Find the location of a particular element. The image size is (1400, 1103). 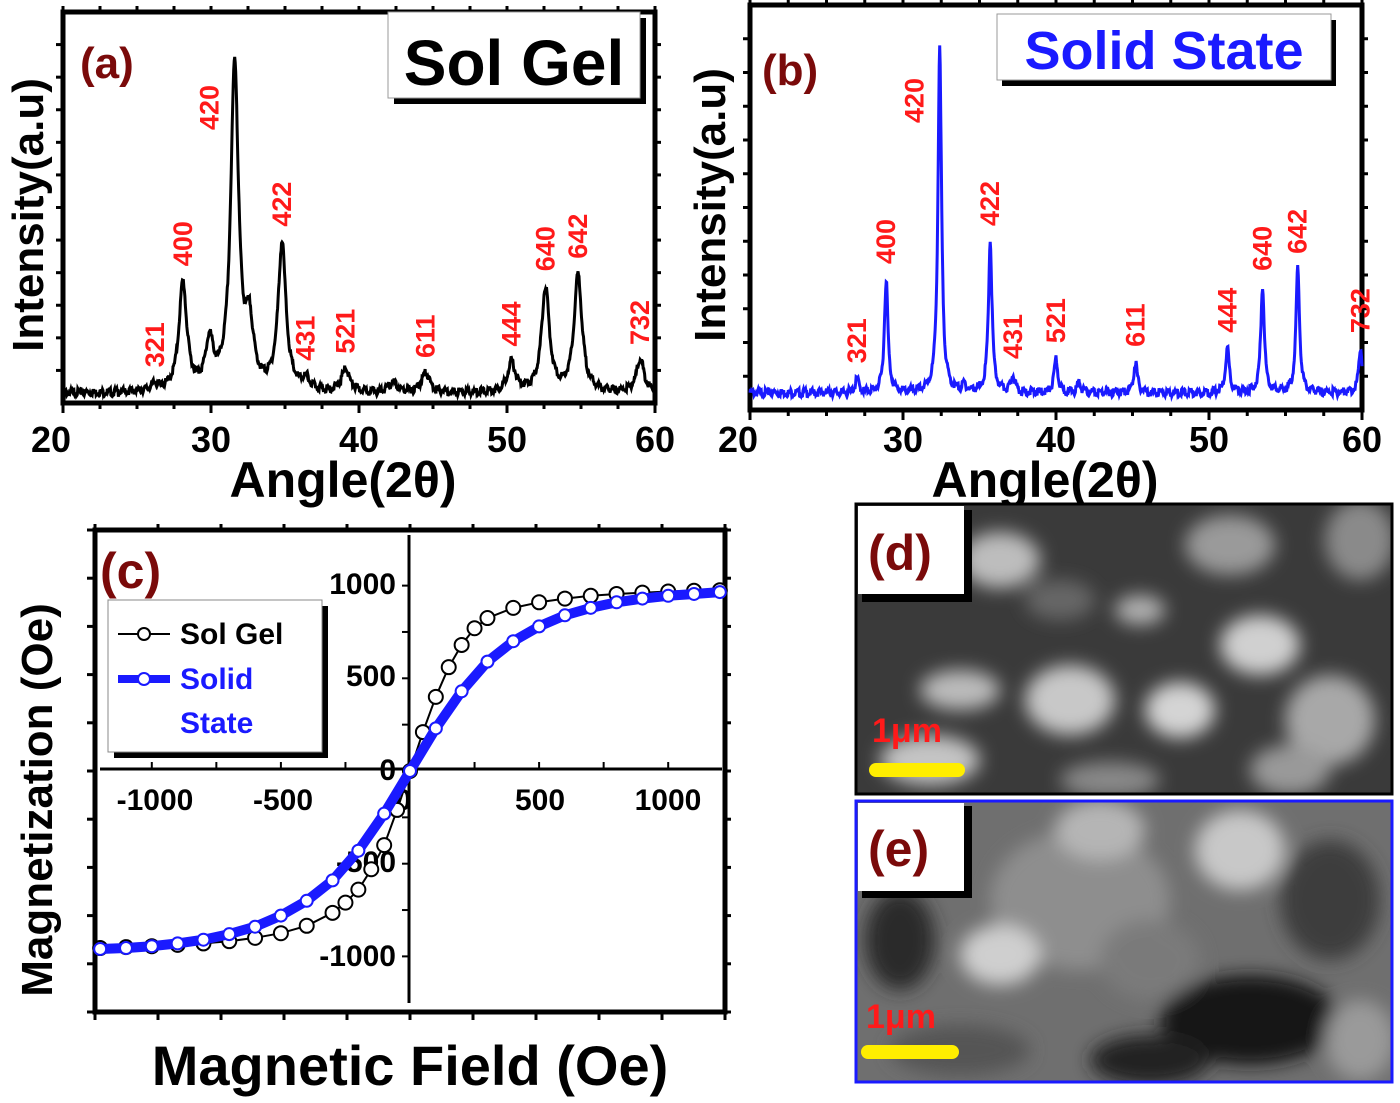

label-box is located at coordinates (911, 550).